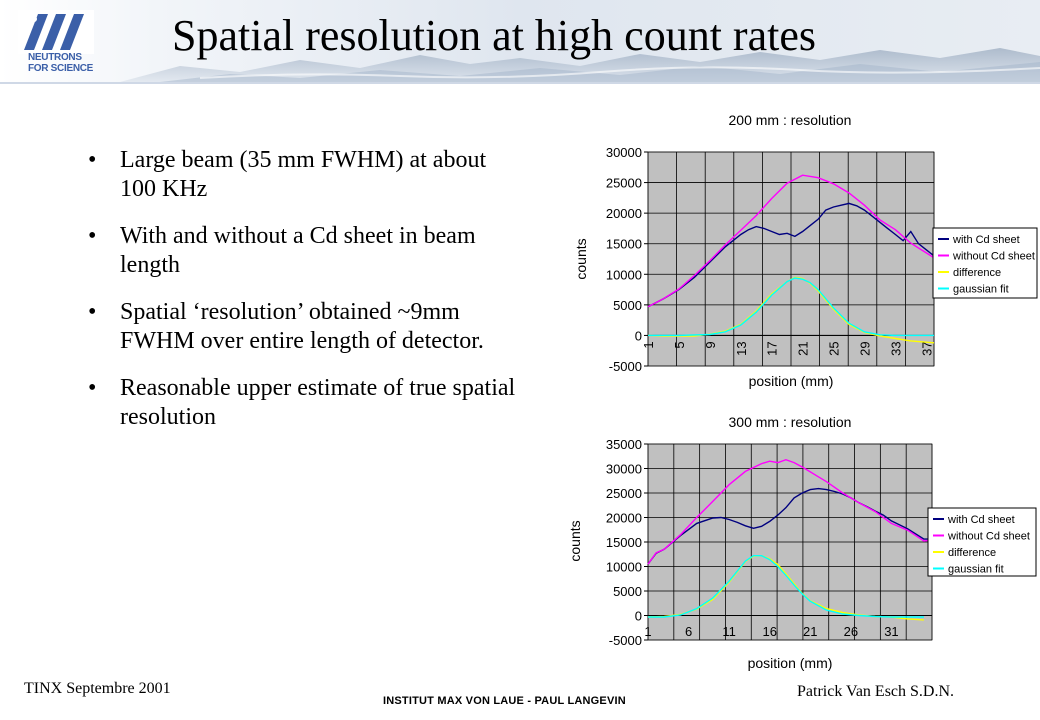 Image resolution: width=1040 pixels, height=720 pixels. Describe the element at coordinates (520, 83) in the screenshot. I see `header-divider` at that location.